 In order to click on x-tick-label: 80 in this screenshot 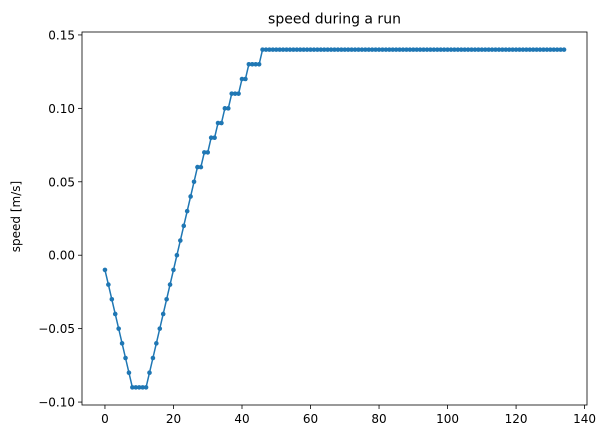, I will do `click(378, 419)`.